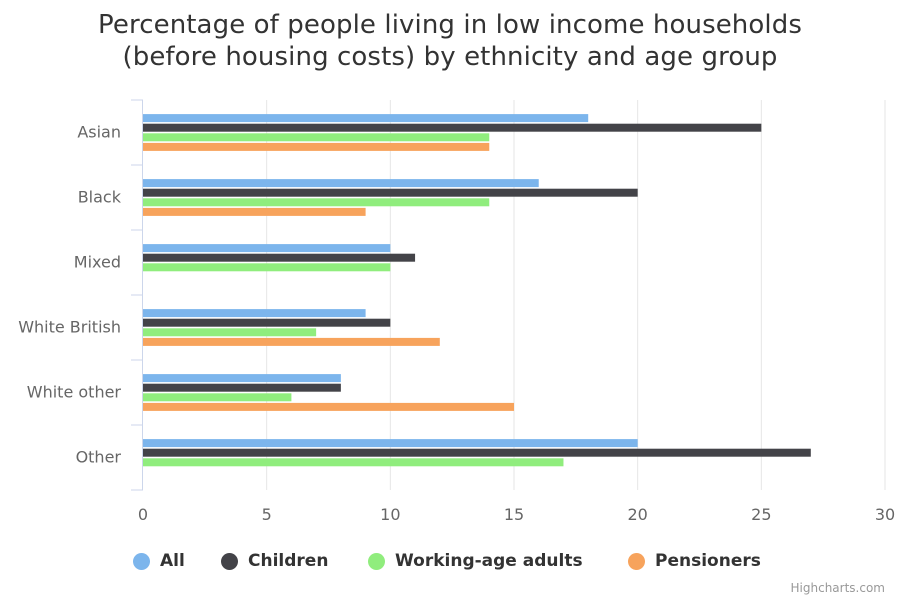 Image resolution: width=900 pixels, height=600 pixels. I want to click on credits-link: Highcharts.com, so click(837, 588).